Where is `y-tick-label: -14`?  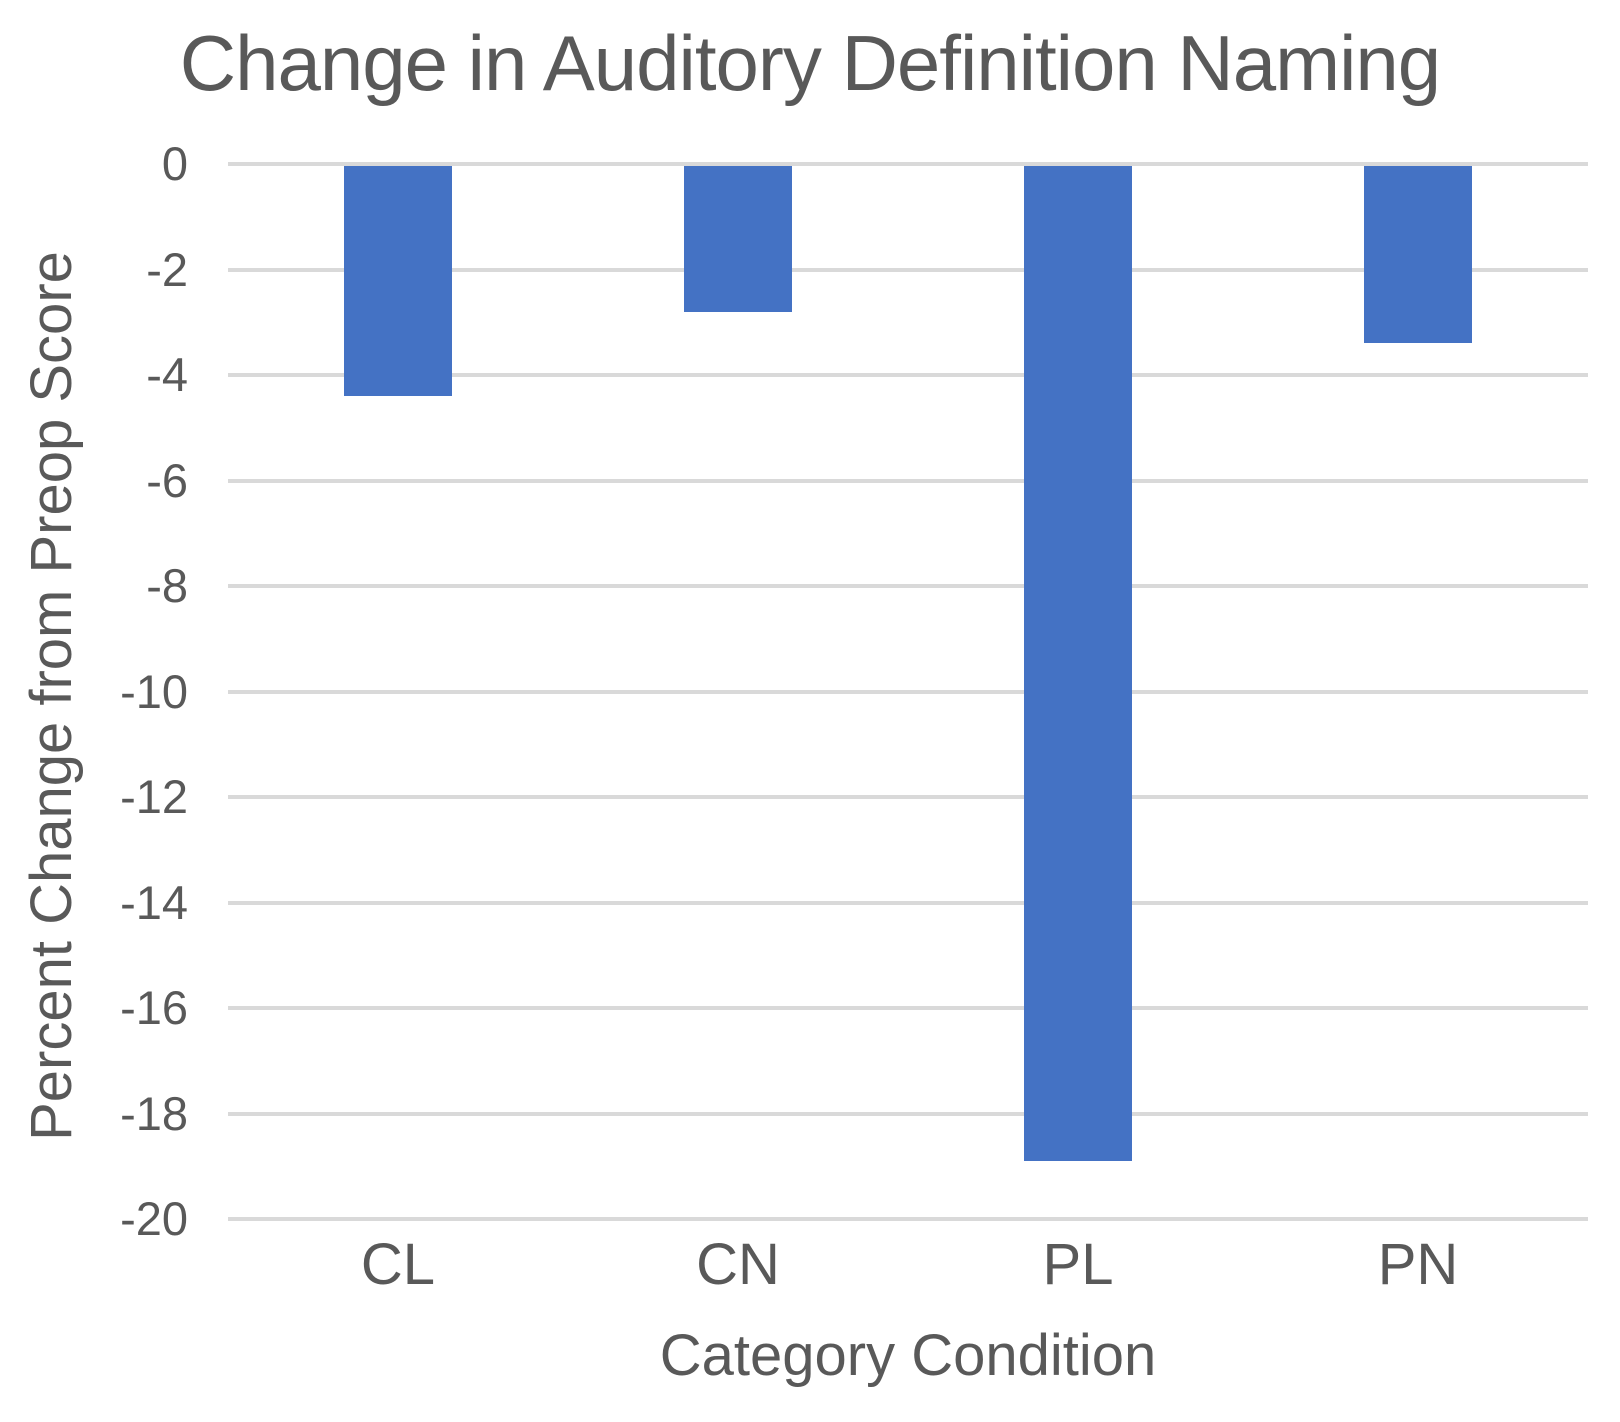 y-tick-label: -14 is located at coordinates (154, 902).